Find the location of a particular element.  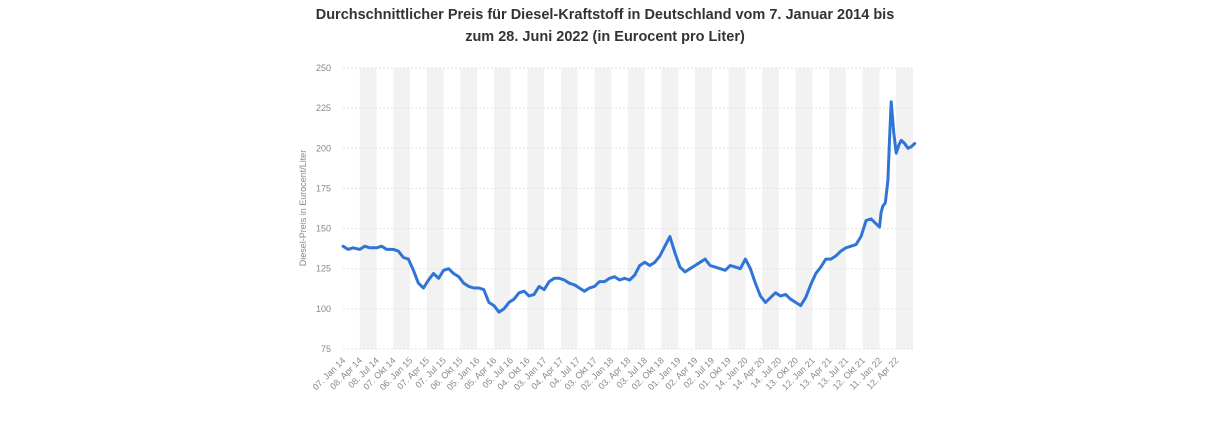

y-tick-label: 175 is located at coordinates (323, 188).